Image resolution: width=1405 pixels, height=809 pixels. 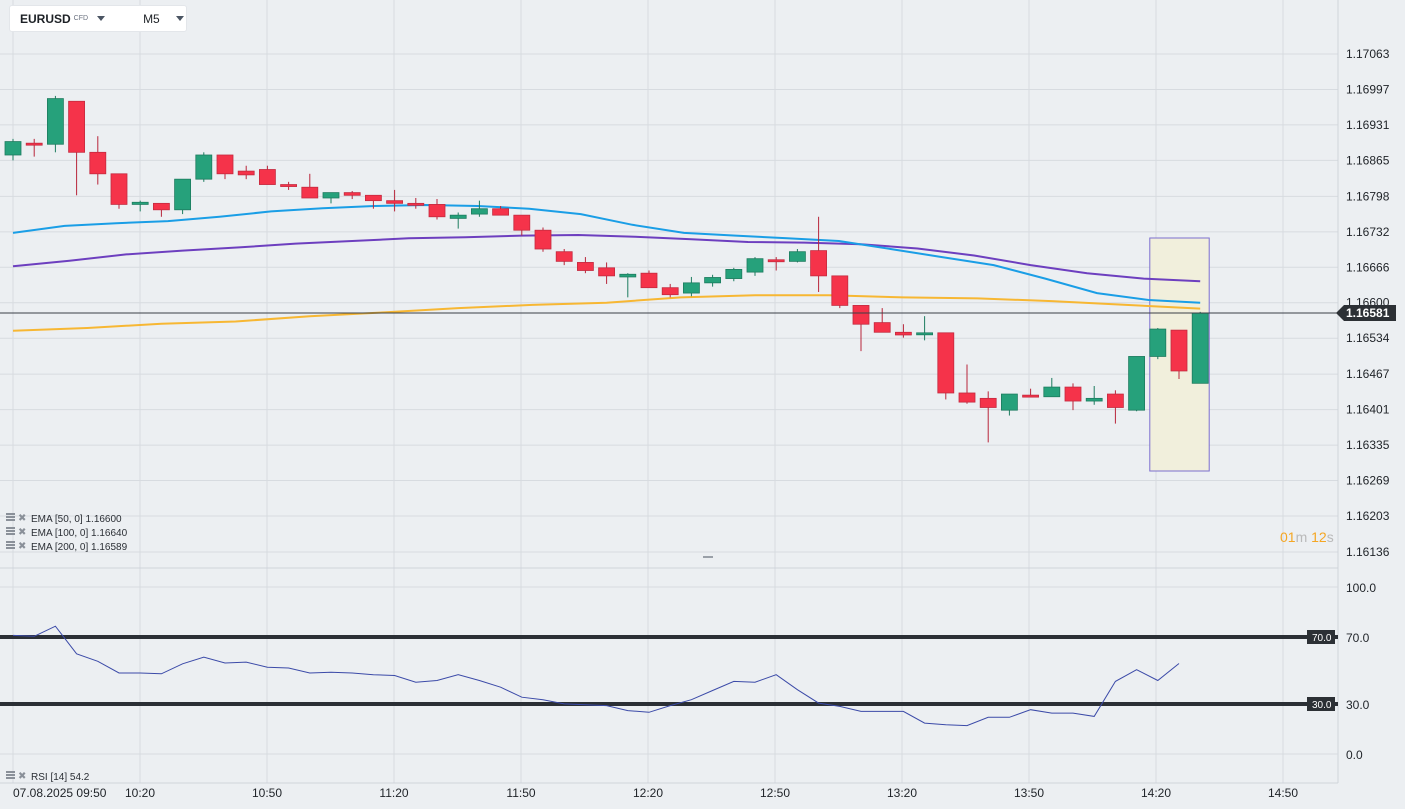 I want to click on timeframe-selector: M5, so click(x=163, y=19).